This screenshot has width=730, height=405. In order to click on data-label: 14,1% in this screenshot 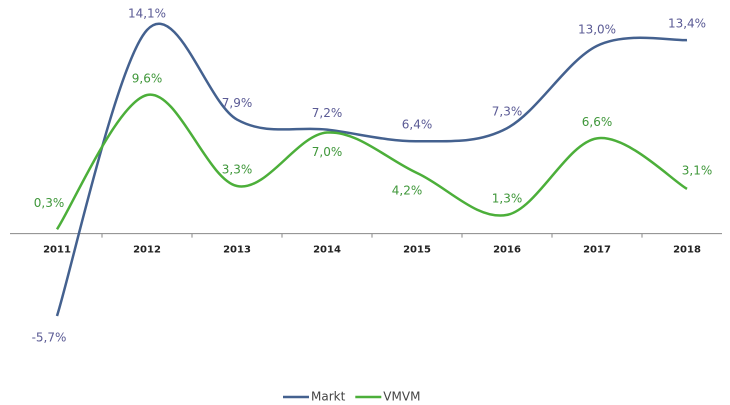, I will do `click(147, 14)`.